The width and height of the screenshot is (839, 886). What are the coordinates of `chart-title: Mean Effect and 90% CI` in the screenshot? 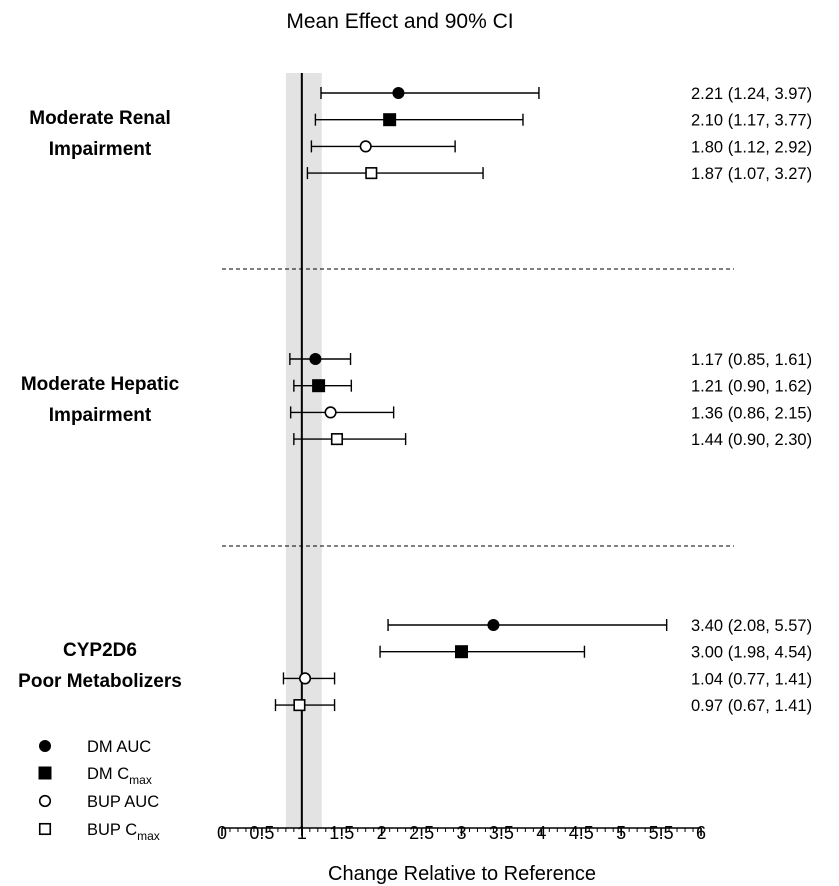 It's located at (399, 21).